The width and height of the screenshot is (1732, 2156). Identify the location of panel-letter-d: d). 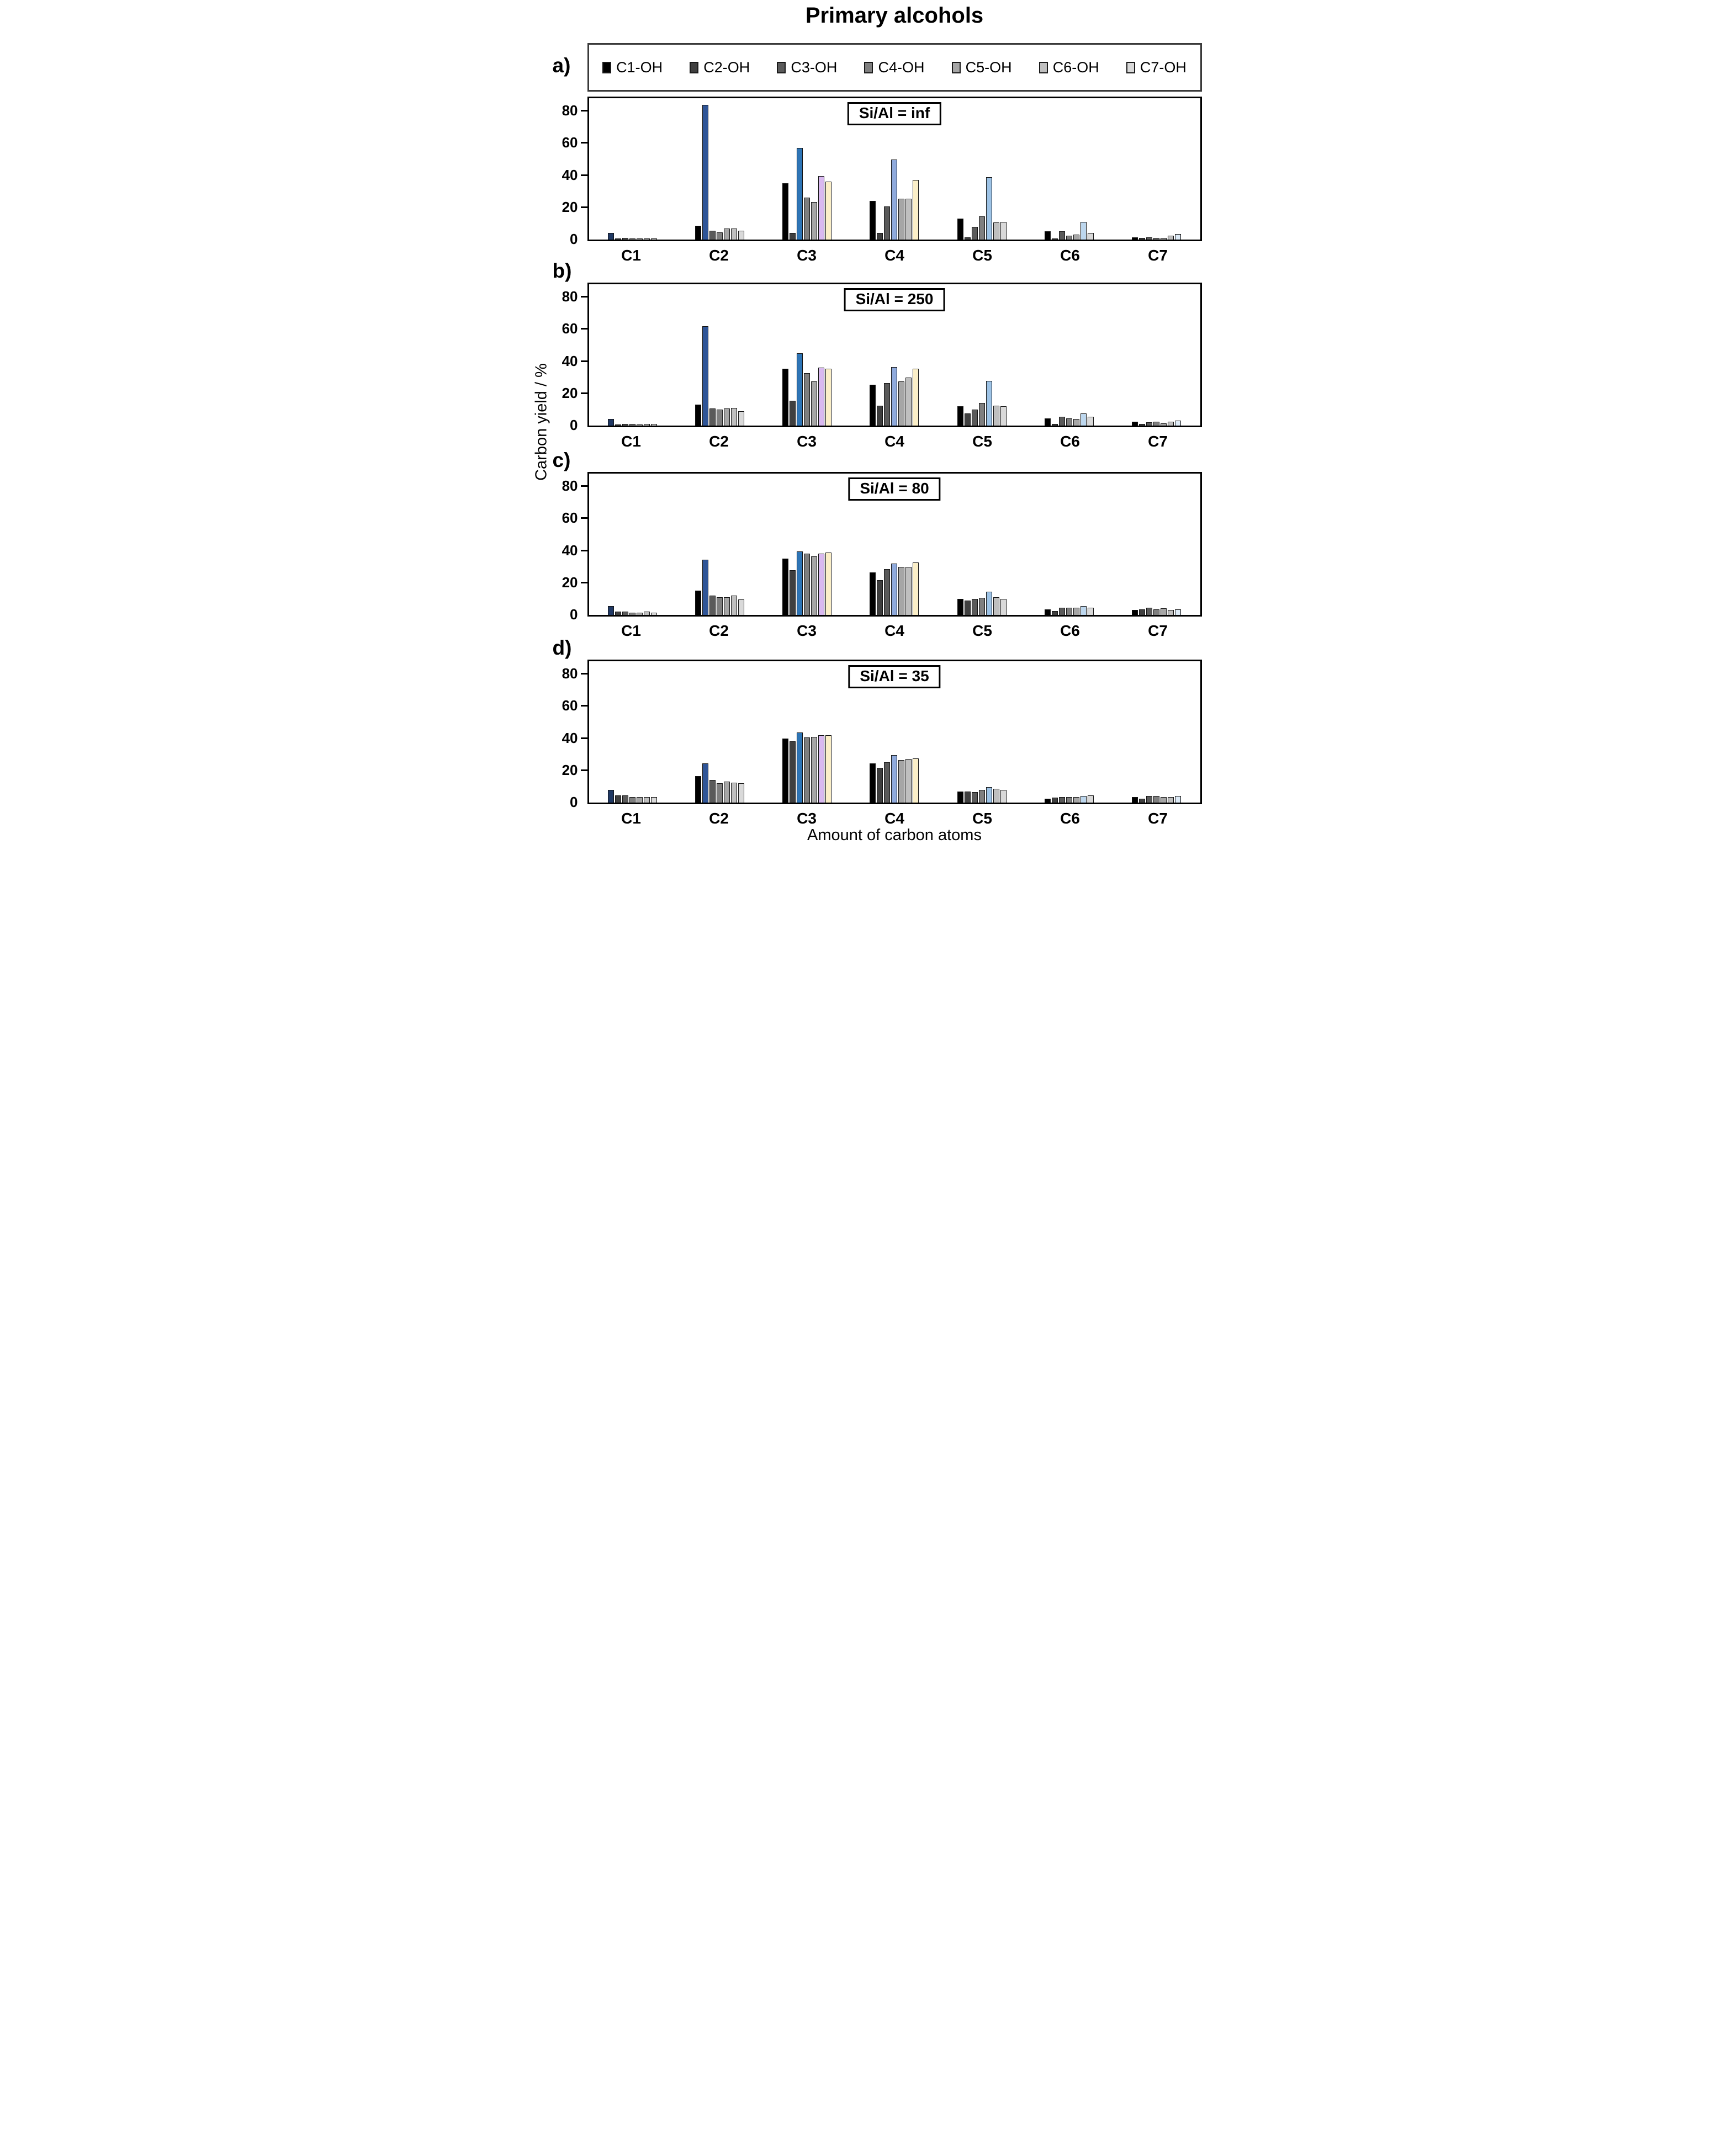
(562, 648).